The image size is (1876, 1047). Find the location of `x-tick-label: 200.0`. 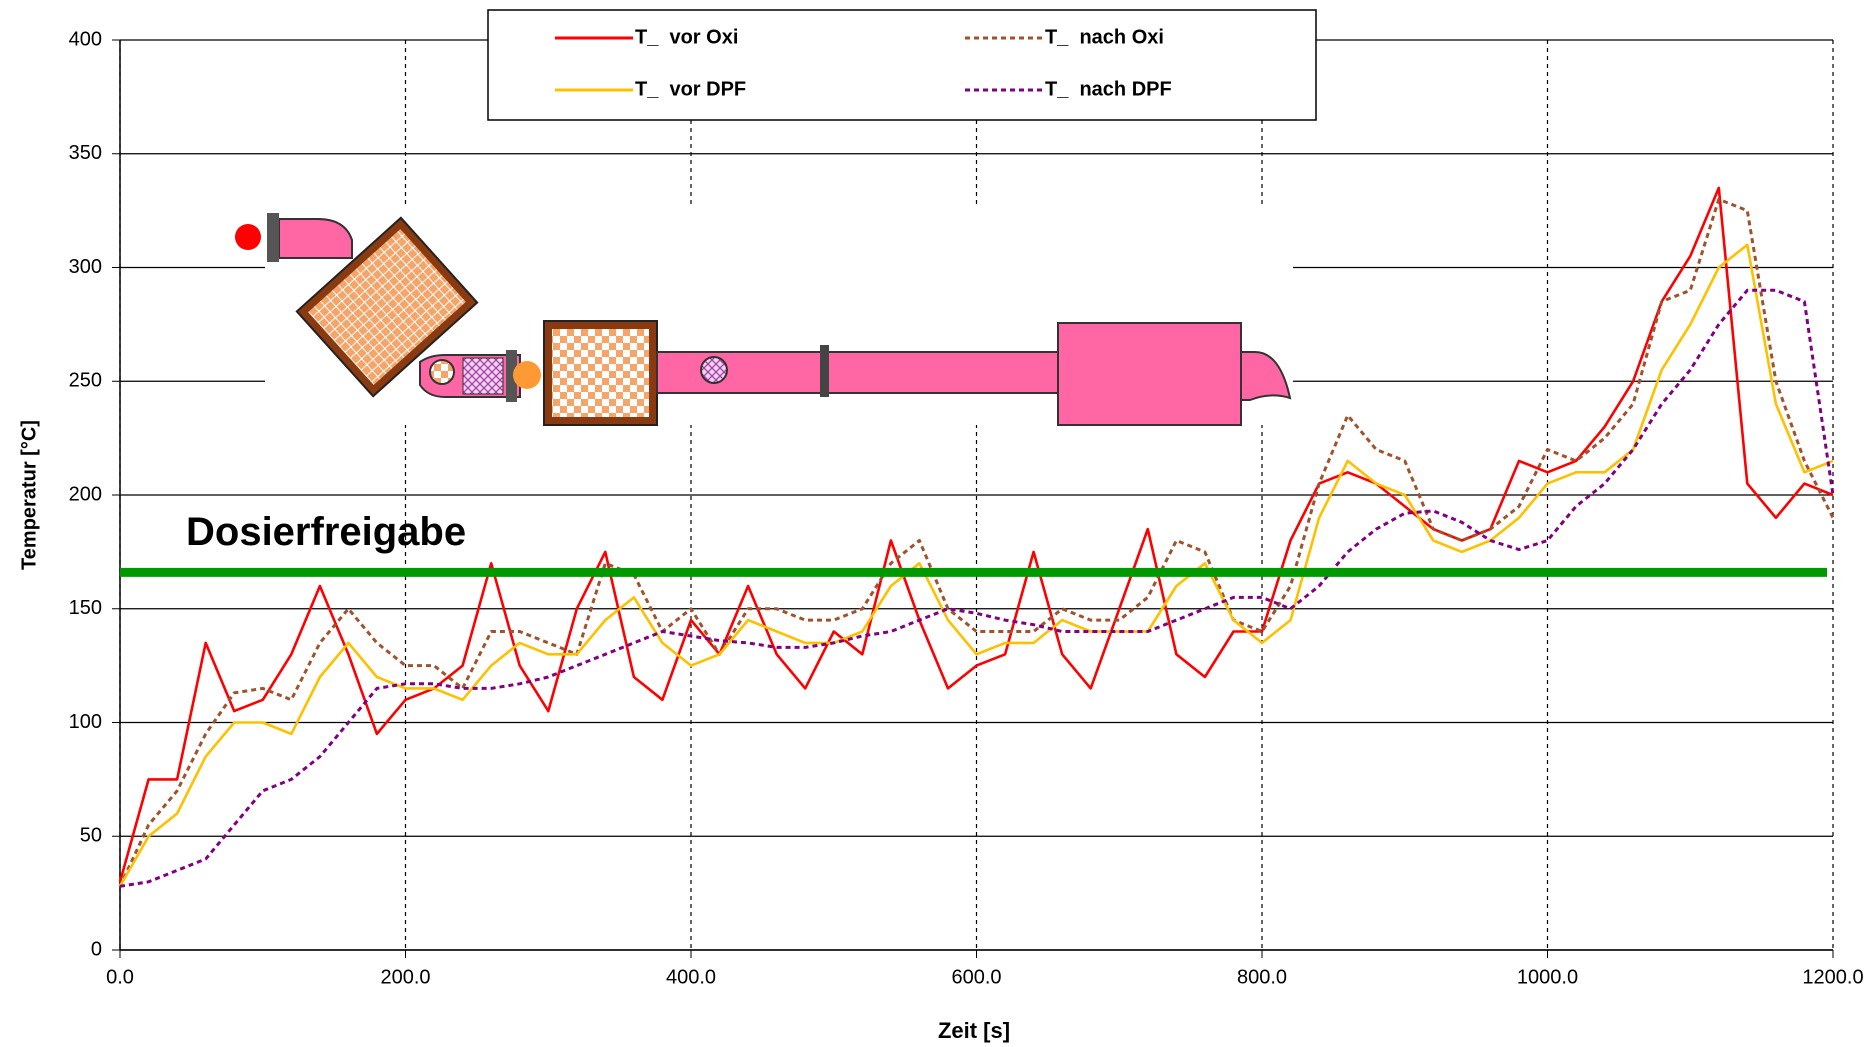

x-tick-label: 200.0 is located at coordinates (405, 977).